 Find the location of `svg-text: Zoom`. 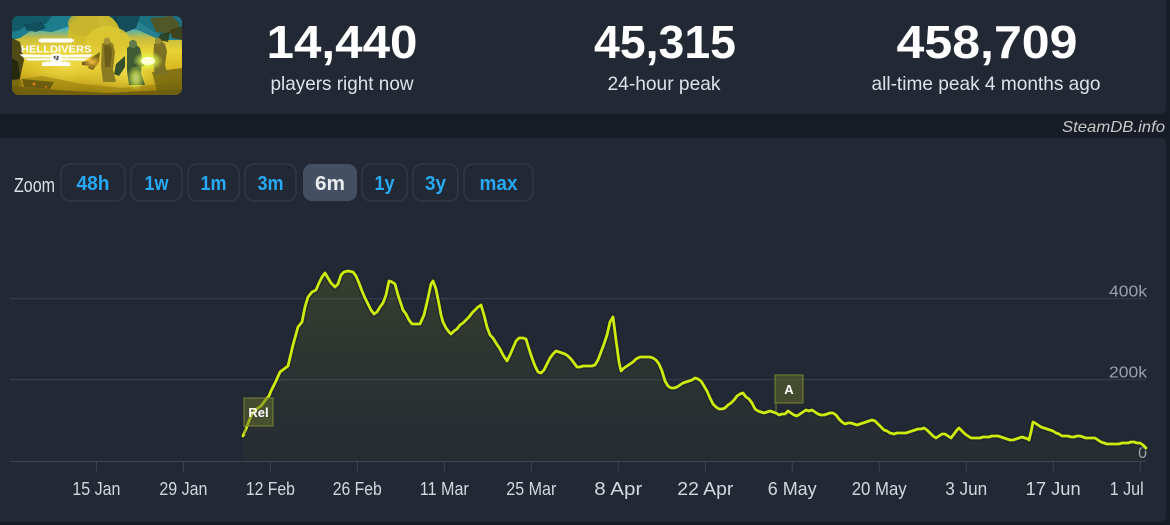

svg-text: Zoom is located at coordinates (34, 186).